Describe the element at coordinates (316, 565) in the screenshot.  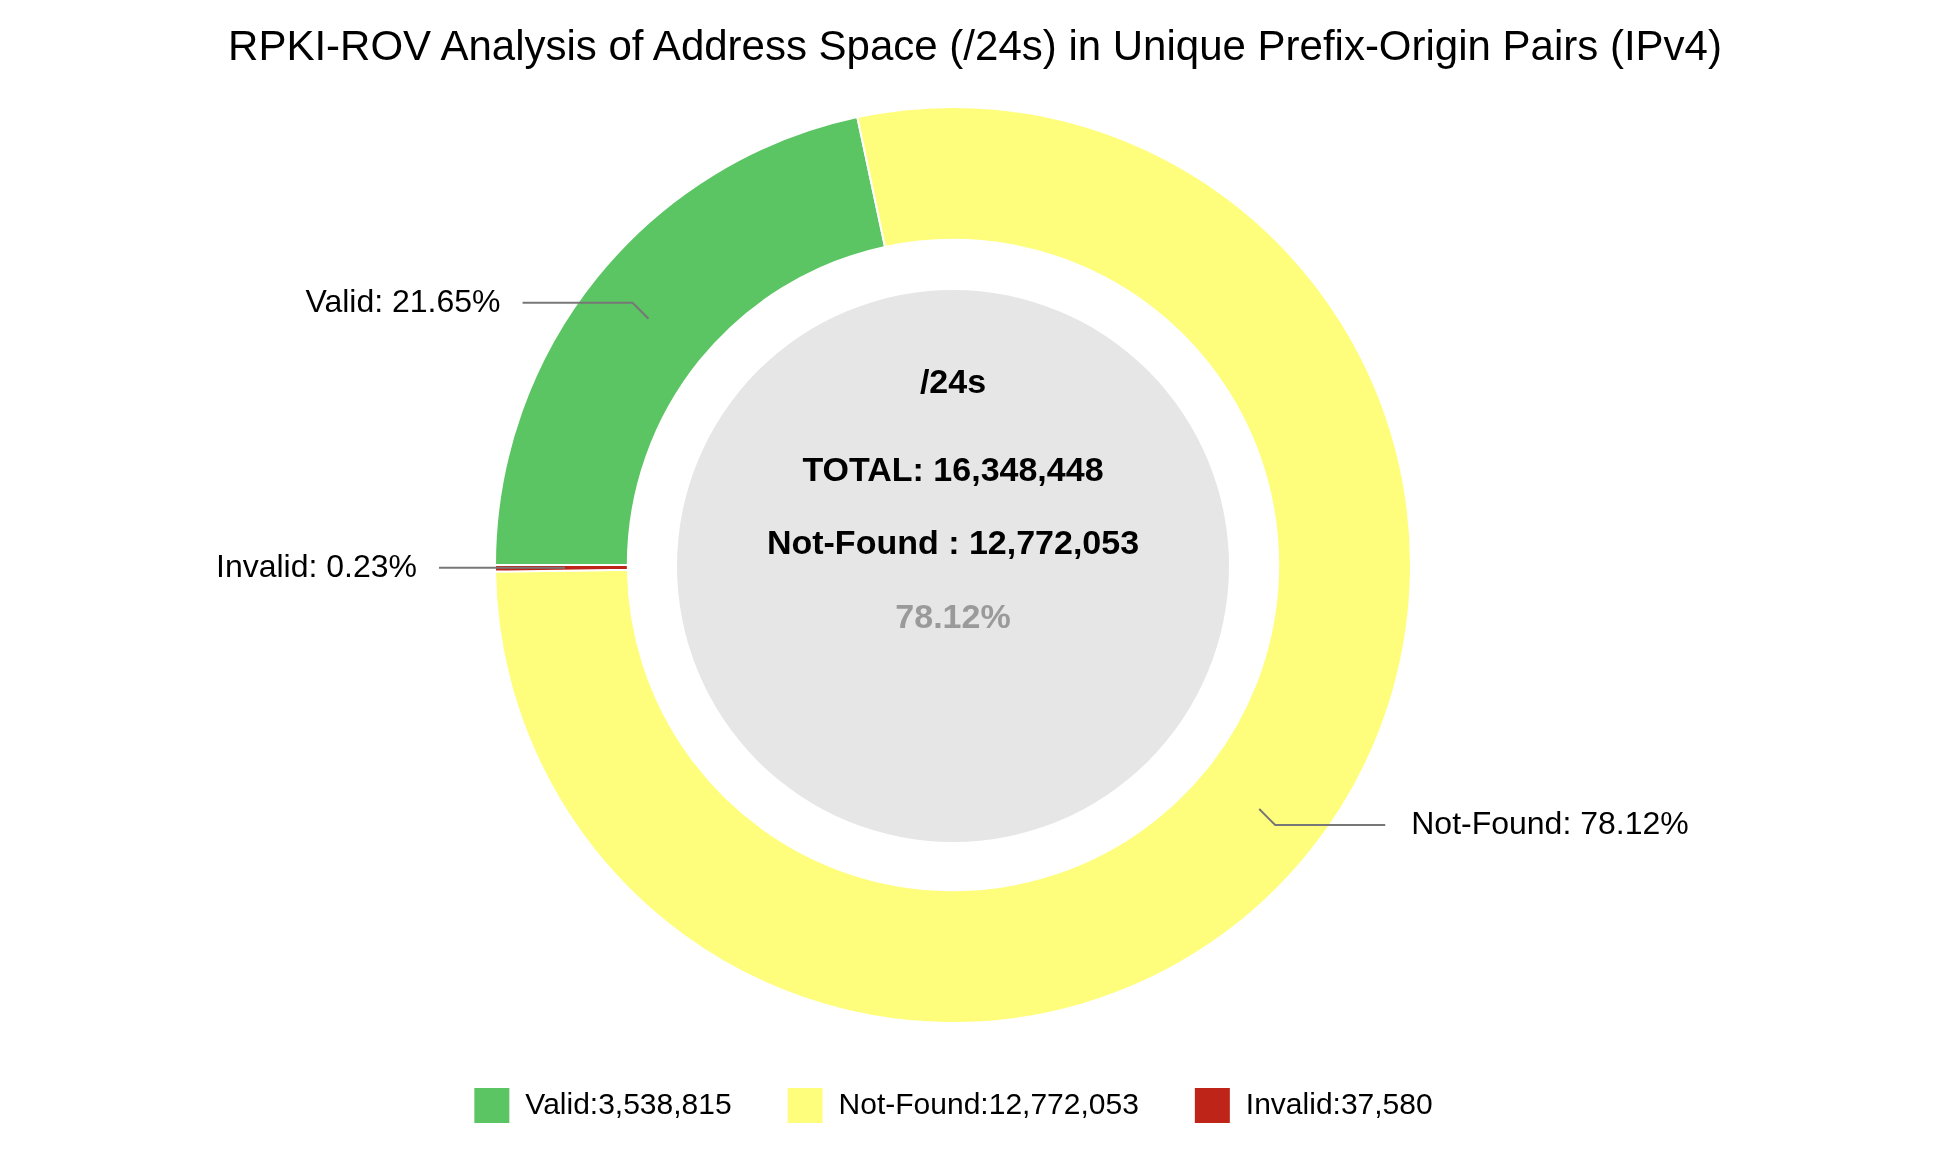
I see `data-label: Invalid: 0.23%` at that location.